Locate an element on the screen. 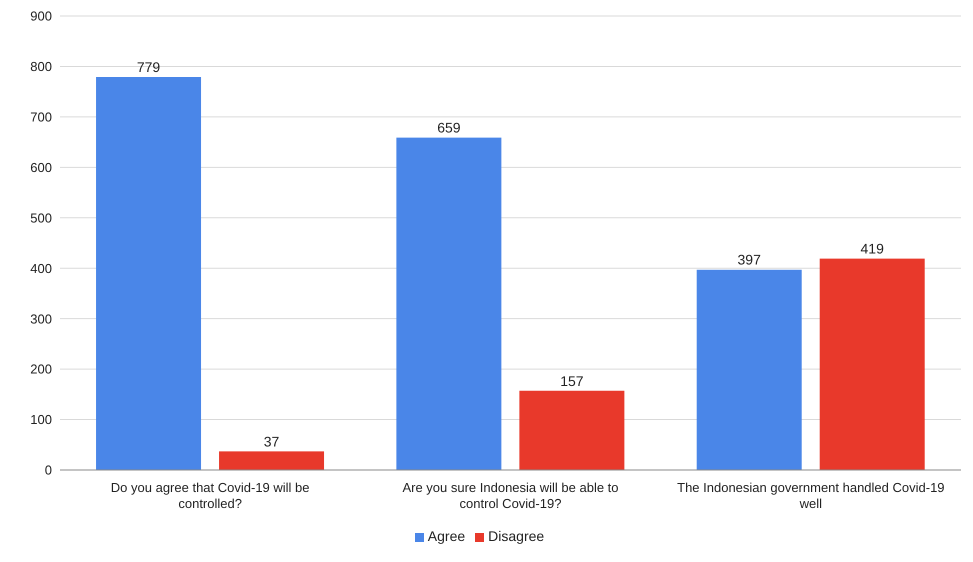 This screenshot has width=973, height=562. data-label: 419 is located at coordinates (872, 248).